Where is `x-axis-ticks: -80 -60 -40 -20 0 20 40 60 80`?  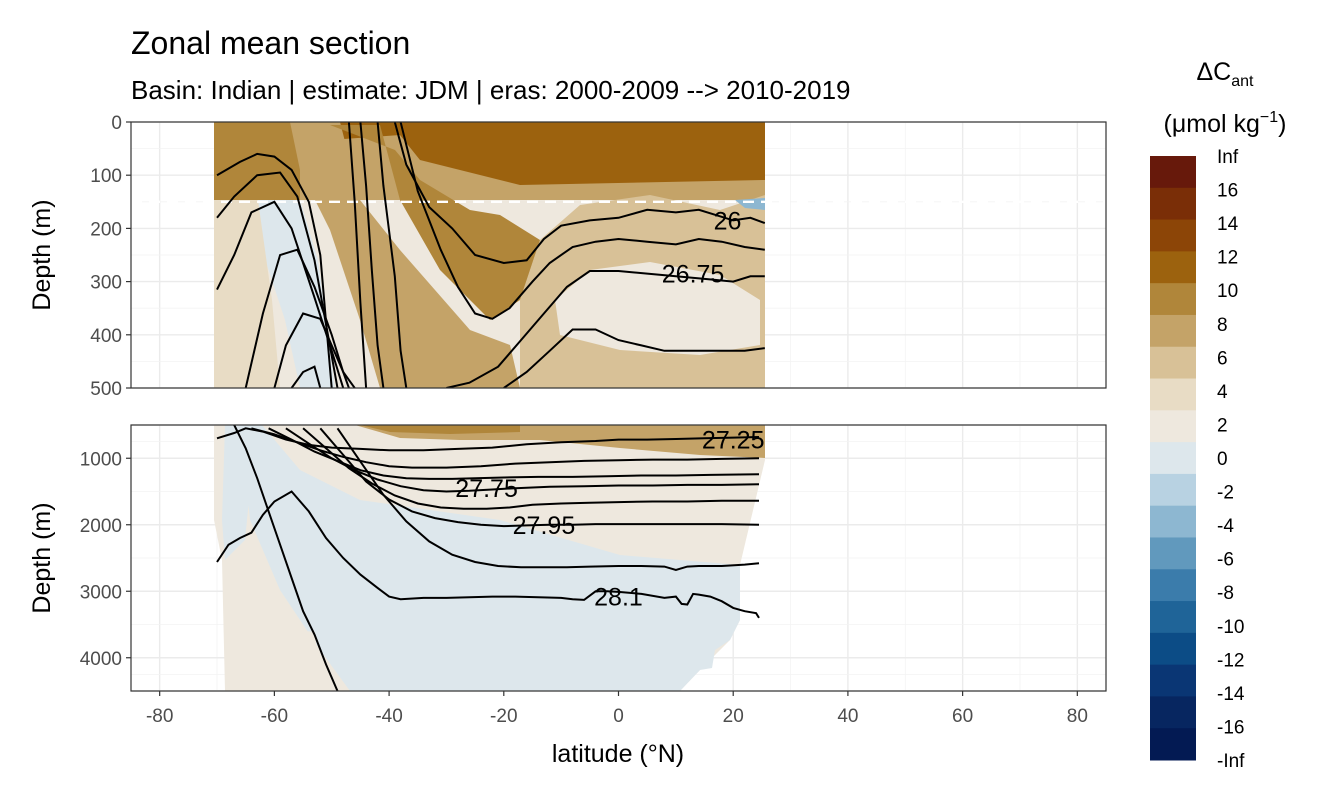 x-axis-ticks: -80 -60 -40 -20 0 20 40 60 80 is located at coordinates (617, 709).